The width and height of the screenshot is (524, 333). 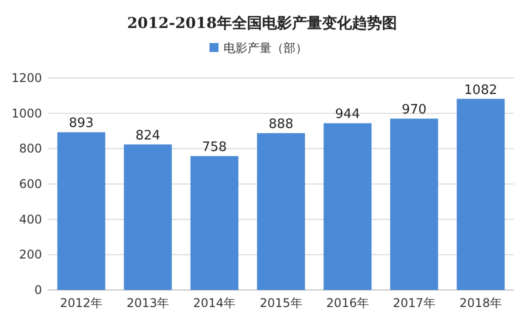 I want to click on y-tick-label: 0, so click(x=38, y=290).